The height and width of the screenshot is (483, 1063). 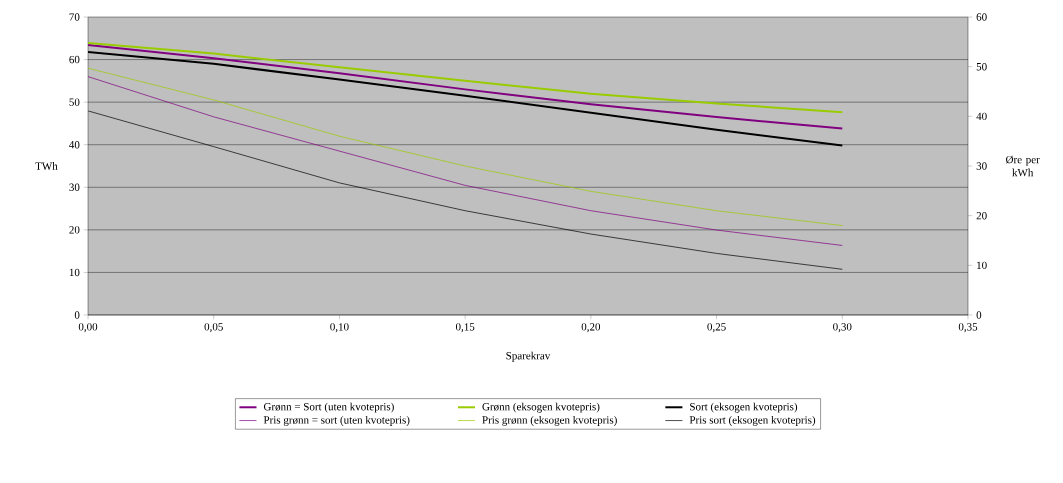 I want to click on x-axis-title: Sparekrav, so click(x=528, y=356).